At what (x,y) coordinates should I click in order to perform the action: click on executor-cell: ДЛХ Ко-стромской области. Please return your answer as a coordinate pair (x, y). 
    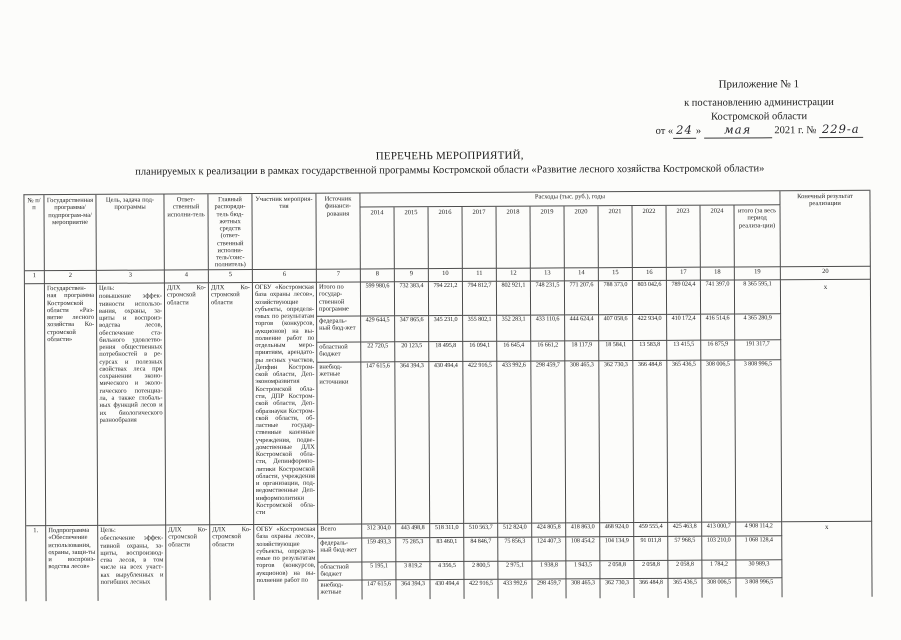
    Looking at the image, I should click on (187, 404).